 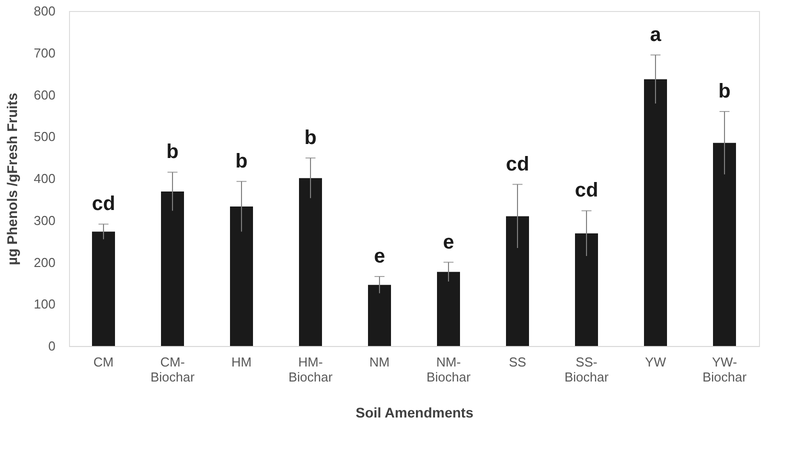 What do you see at coordinates (12, 179) in the screenshot?
I see `y-axis-title: µg Phenols /gFresh Fruits` at bounding box center [12, 179].